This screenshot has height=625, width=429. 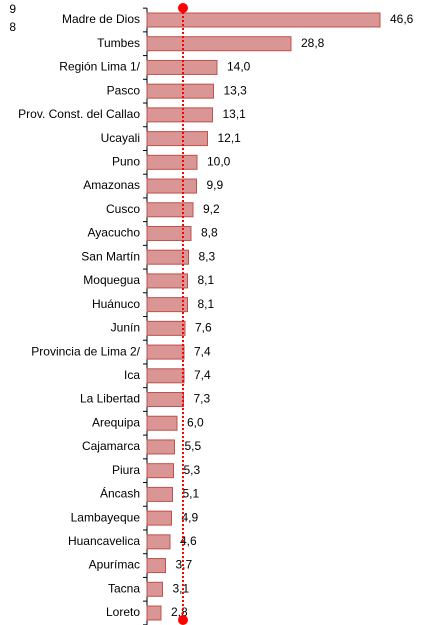 I want to click on value-label: 9,2, so click(x=211, y=209).